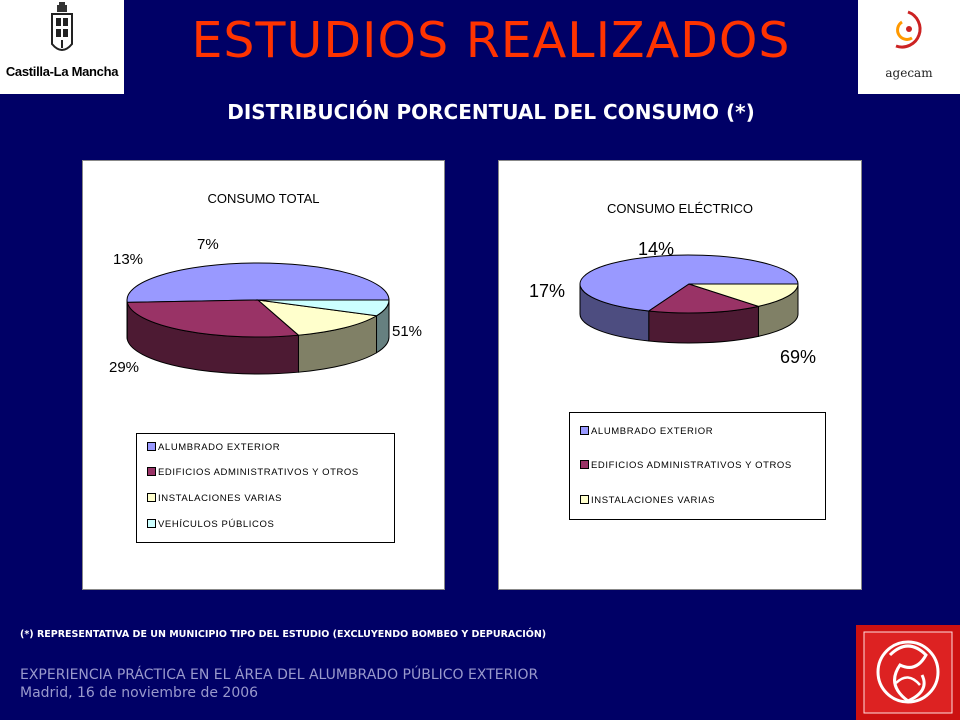 The width and height of the screenshot is (960, 720). I want to click on logo-castilla-la-mancha: Castilla-La Mancha, so click(62, 47).